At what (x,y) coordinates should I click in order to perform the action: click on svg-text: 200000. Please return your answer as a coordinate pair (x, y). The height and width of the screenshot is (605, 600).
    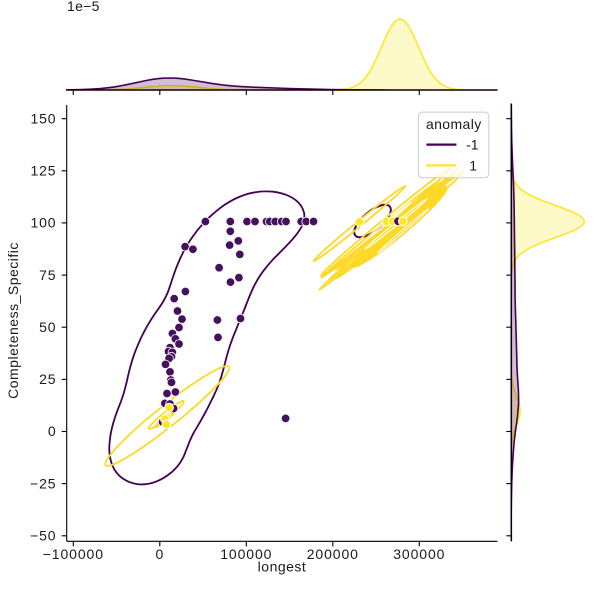
    Looking at the image, I should click on (333, 554).